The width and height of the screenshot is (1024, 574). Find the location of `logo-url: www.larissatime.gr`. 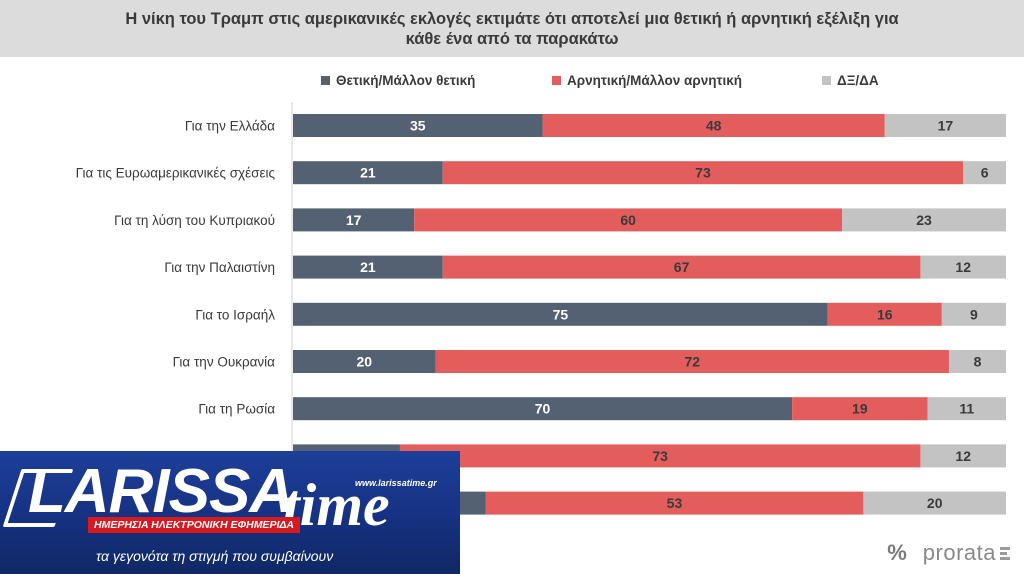

logo-url: www.larissatime.gr is located at coordinates (396, 483).